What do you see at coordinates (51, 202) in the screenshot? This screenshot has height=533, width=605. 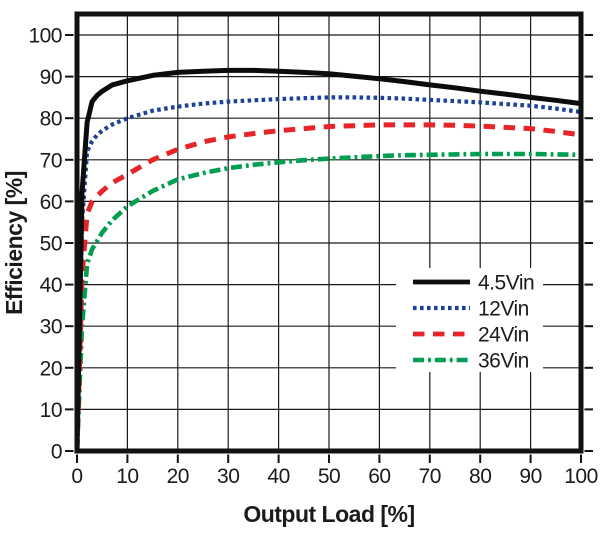 I see `y-tick-label: 60` at bounding box center [51, 202].